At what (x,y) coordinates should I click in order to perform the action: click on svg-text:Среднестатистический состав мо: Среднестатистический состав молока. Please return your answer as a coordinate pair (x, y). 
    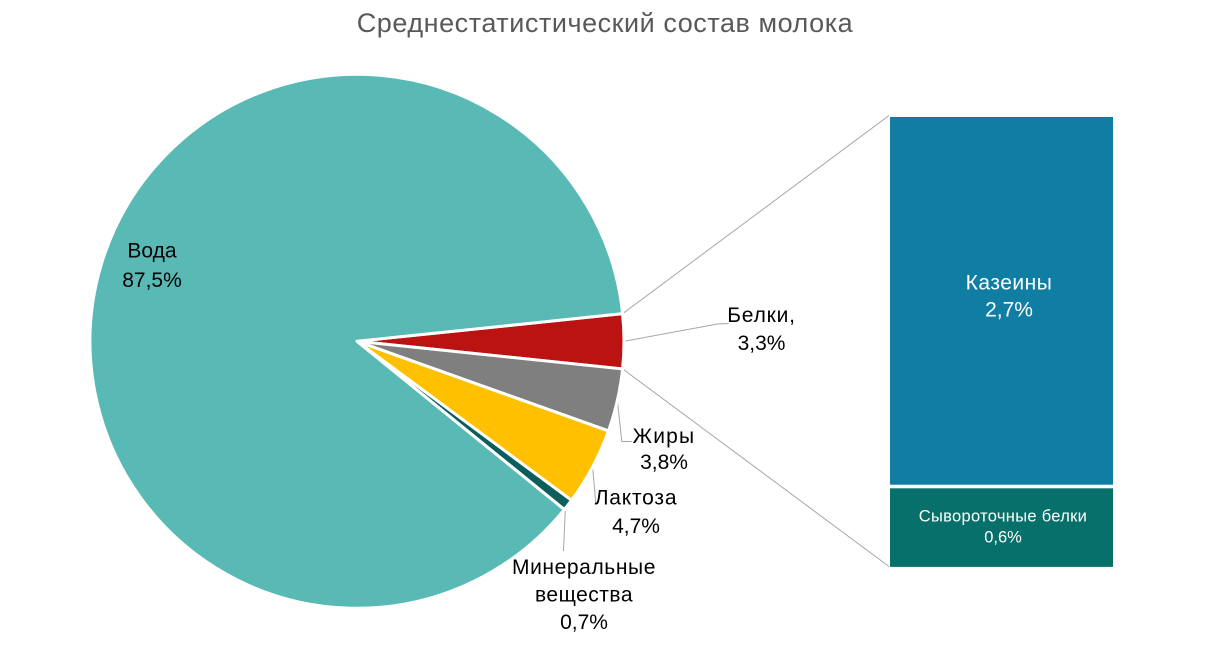
    Looking at the image, I should click on (605, 23).